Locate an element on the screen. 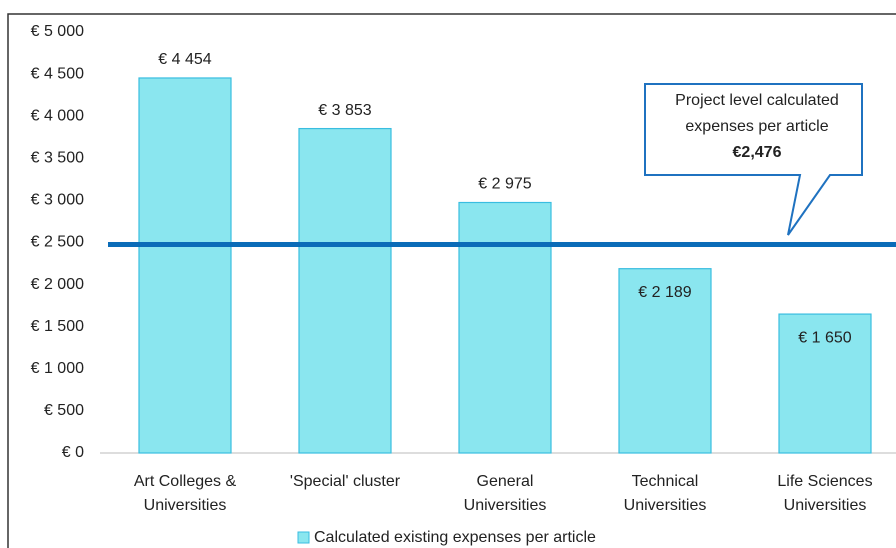  y-tick-label: € 3 500 is located at coordinates (57, 158).